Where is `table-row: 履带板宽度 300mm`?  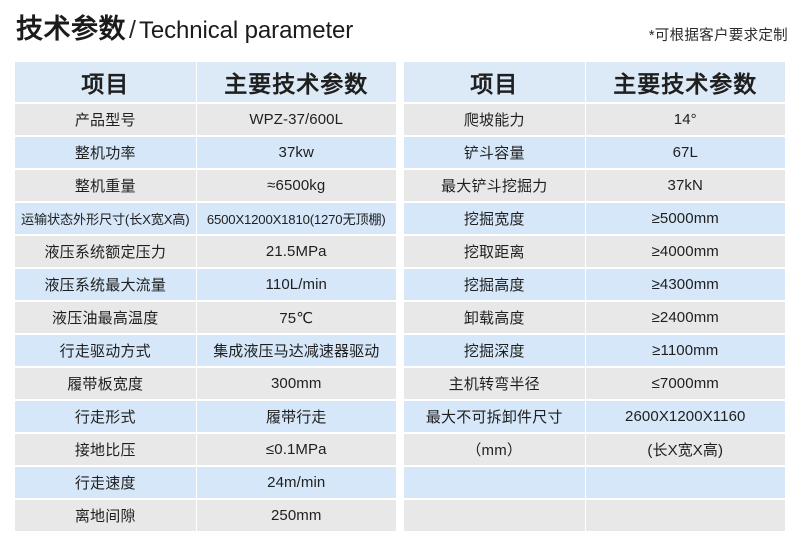
table-row: 履带板宽度 300mm is located at coordinates (205, 383).